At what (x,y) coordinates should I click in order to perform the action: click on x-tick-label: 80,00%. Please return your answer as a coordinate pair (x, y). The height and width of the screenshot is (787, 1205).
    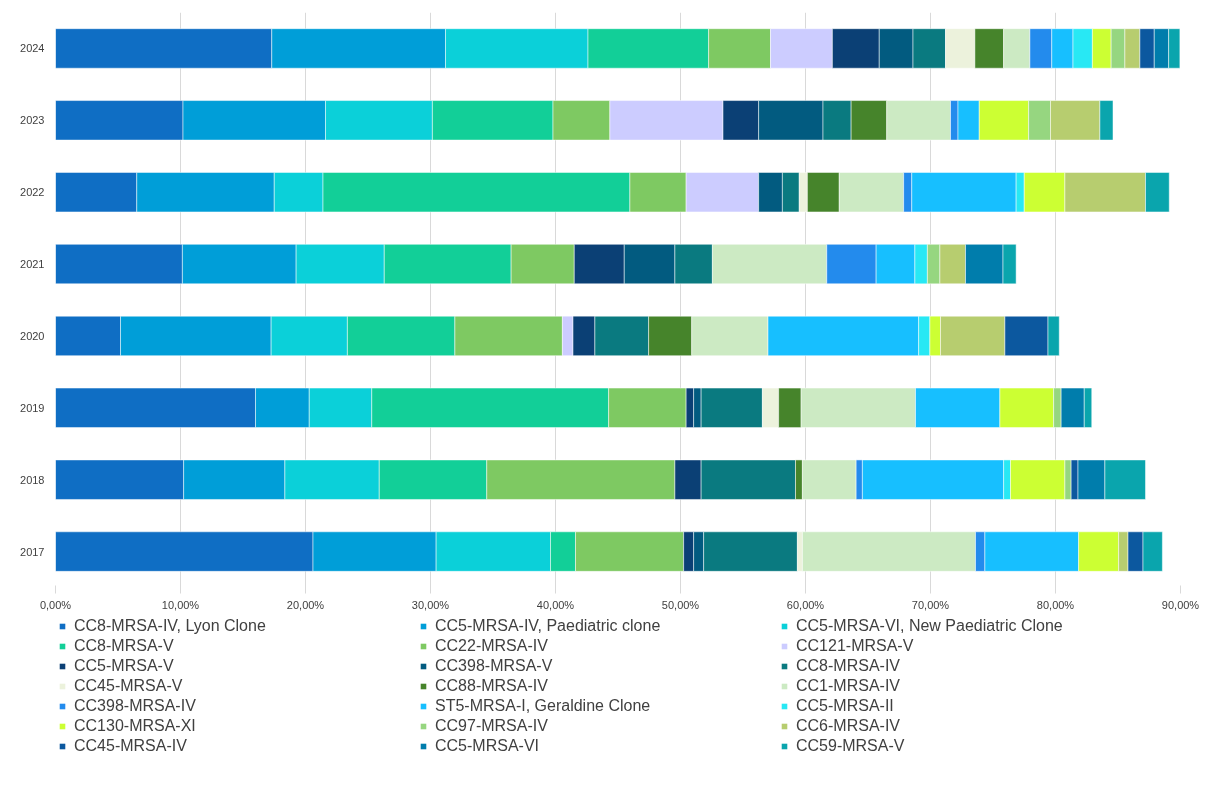
    Looking at the image, I should click on (1055, 604).